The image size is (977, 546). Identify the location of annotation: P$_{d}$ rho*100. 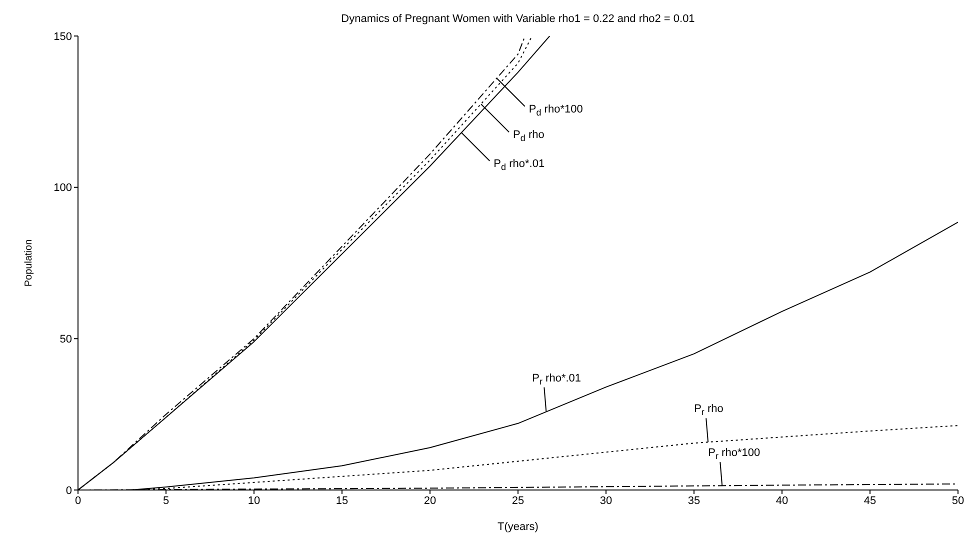
(555, 110).